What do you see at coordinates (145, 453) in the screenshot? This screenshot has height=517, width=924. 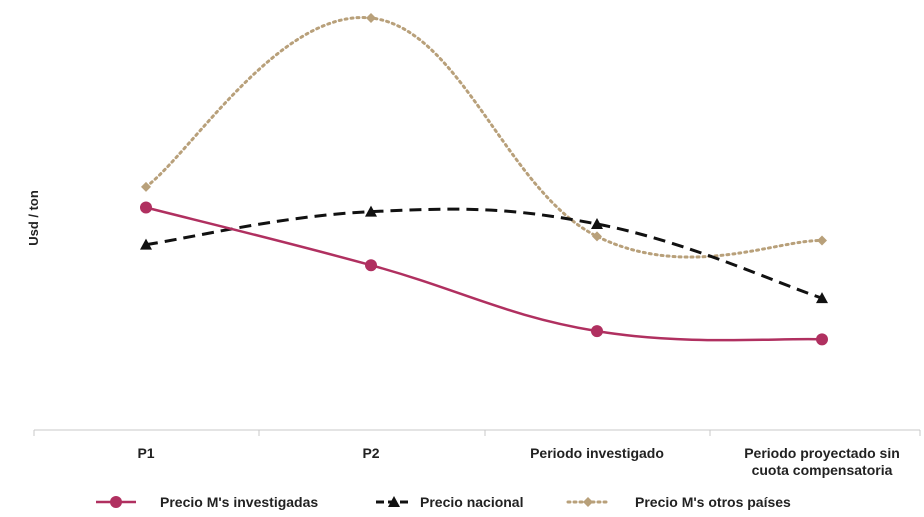 I see `x-tick-label: P1` at bounding box center [145, 453].